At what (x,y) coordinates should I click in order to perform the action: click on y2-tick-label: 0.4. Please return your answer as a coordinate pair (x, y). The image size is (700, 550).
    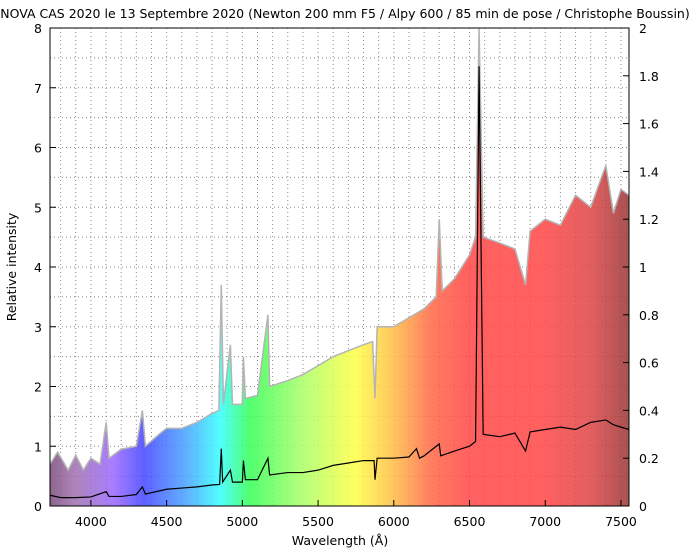
    Looking at the image, I should click on (649, 410).